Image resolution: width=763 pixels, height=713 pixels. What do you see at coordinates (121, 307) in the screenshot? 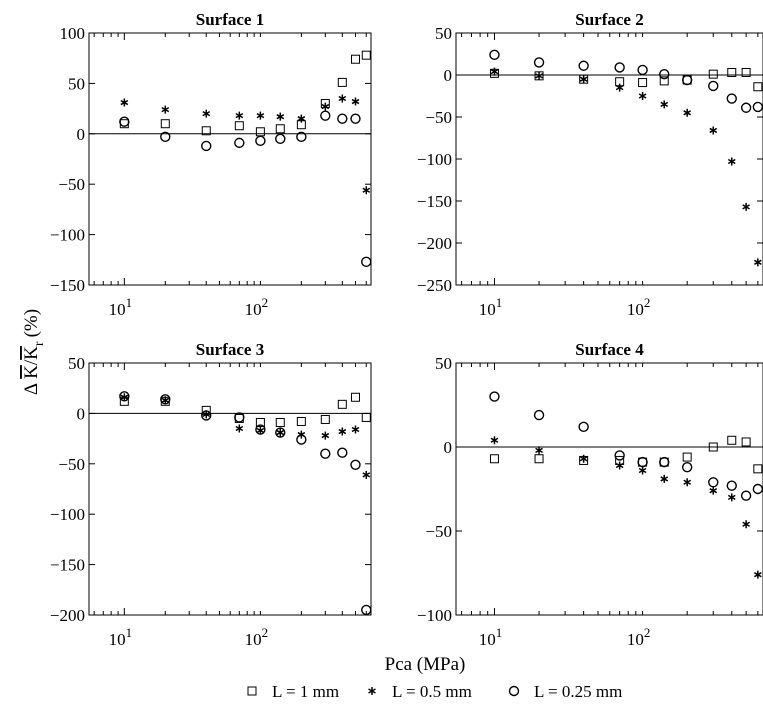
I see `x-tick-label: 10¹` at bounding box center [121, 307].